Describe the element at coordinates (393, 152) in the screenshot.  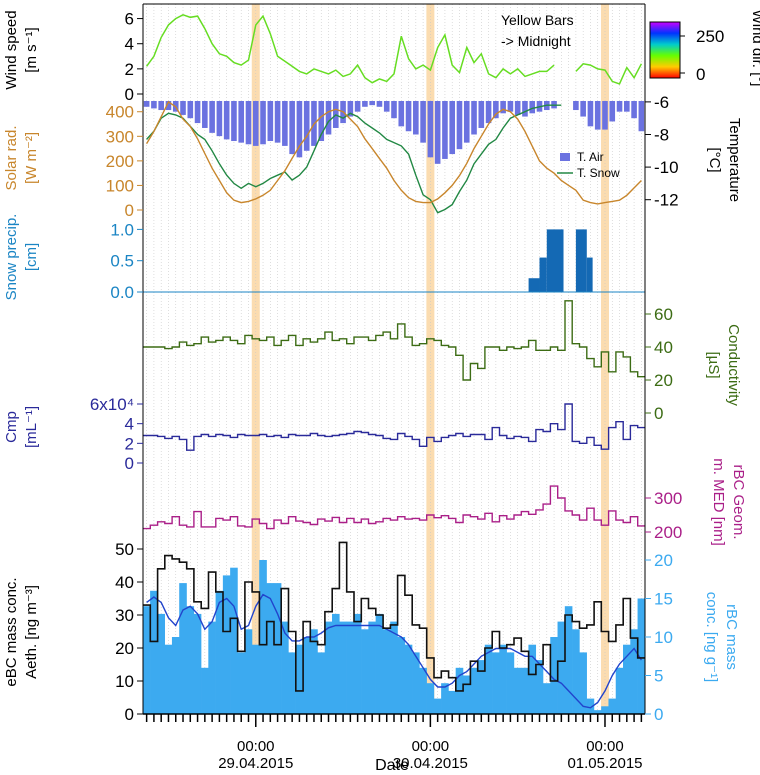
I see `solar-rad-line` at that location.